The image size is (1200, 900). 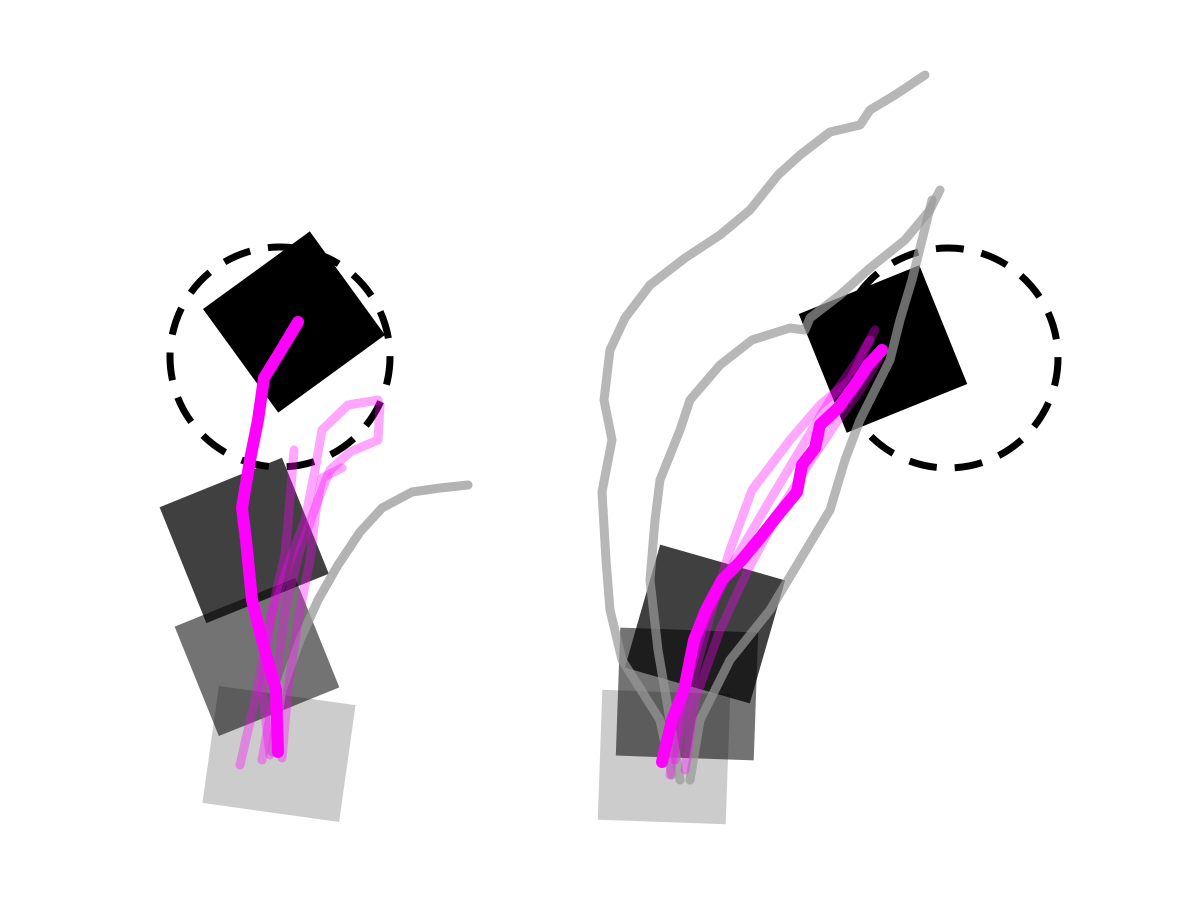 I want to click on left-goal-circle, so click(x=280, y=357).